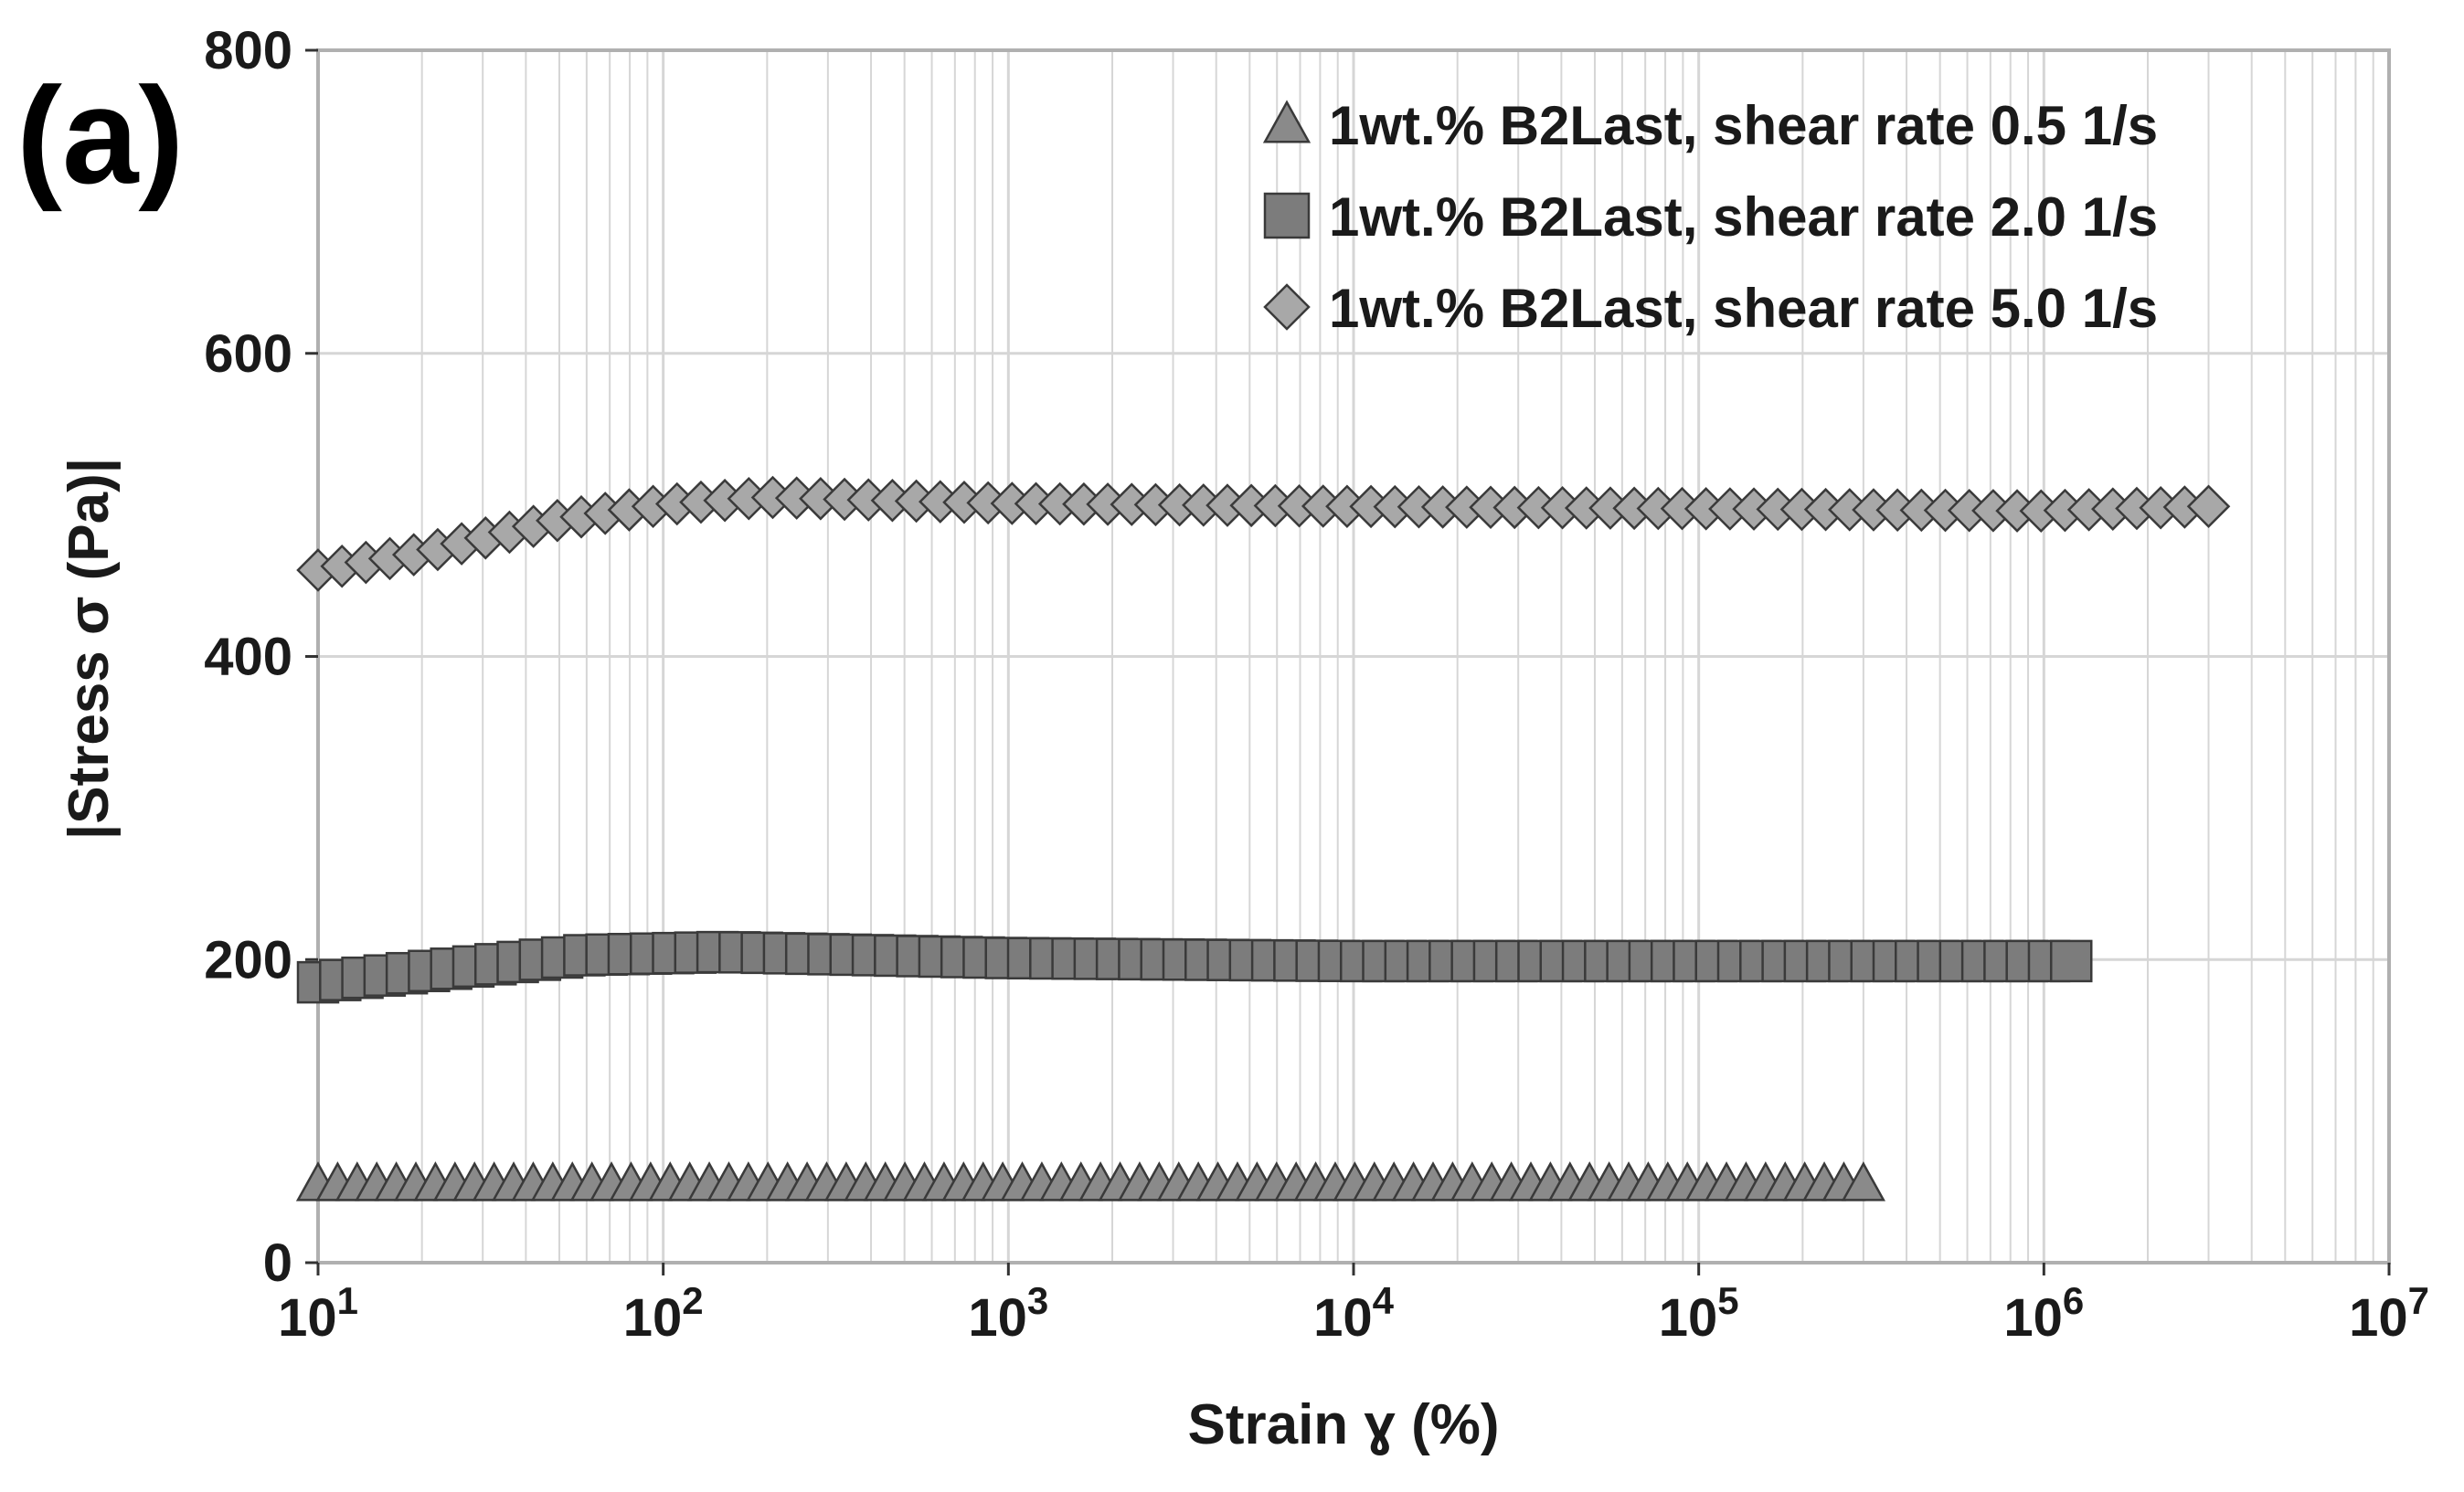 This screenshot has width=2464, height=1492. Describe the element at coordinates (1743, 217) in the screenshot. I see `legend-label: 1wt.% B2Last, shear rate 2.0 1/s` at that location.